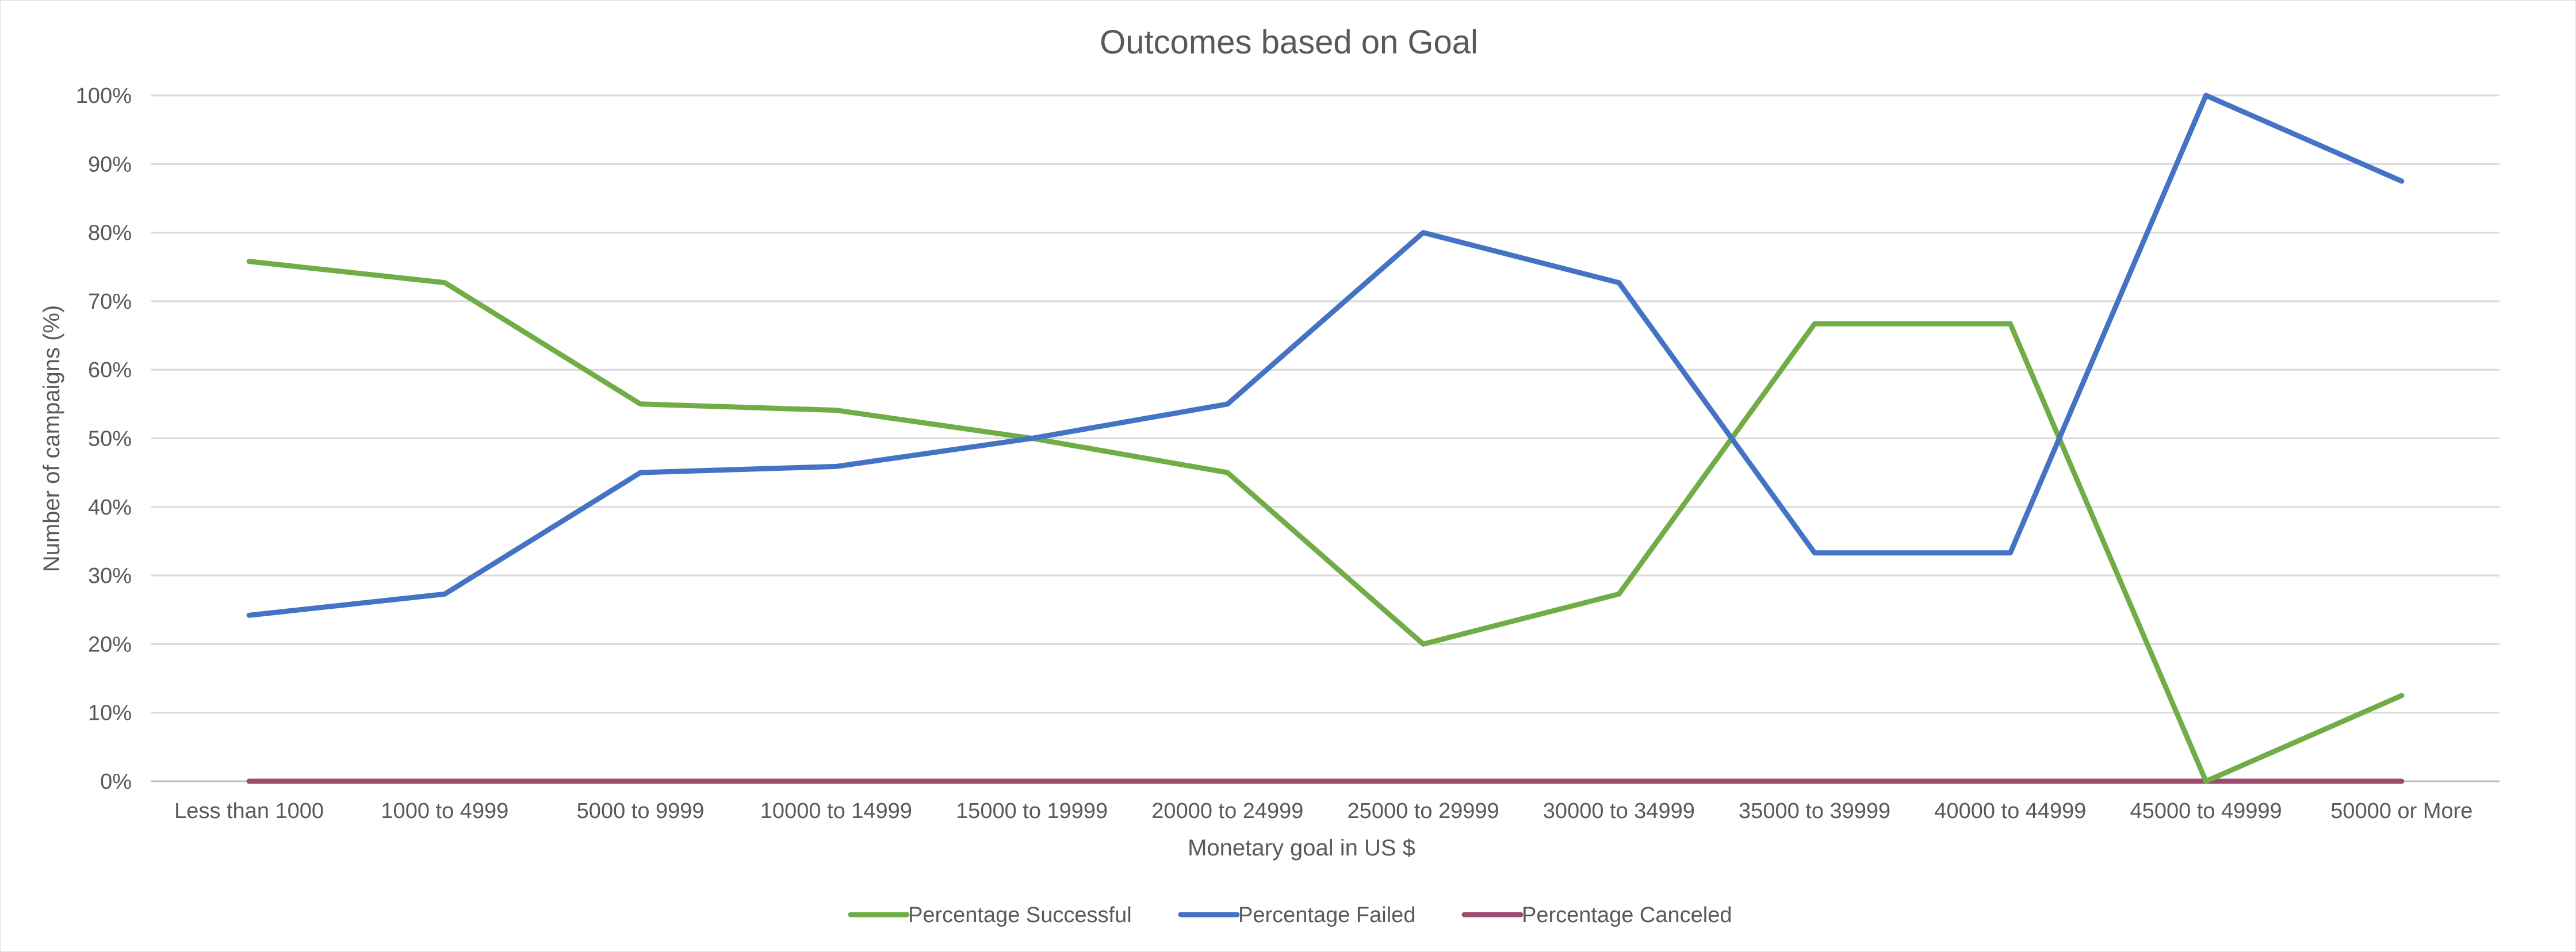 The image size is (2576, 952). What do you see at coordinates (836, 811) in the screenshot?
I see `x-tick-label: 10000 to 14999` at bounding box center [836, 811].